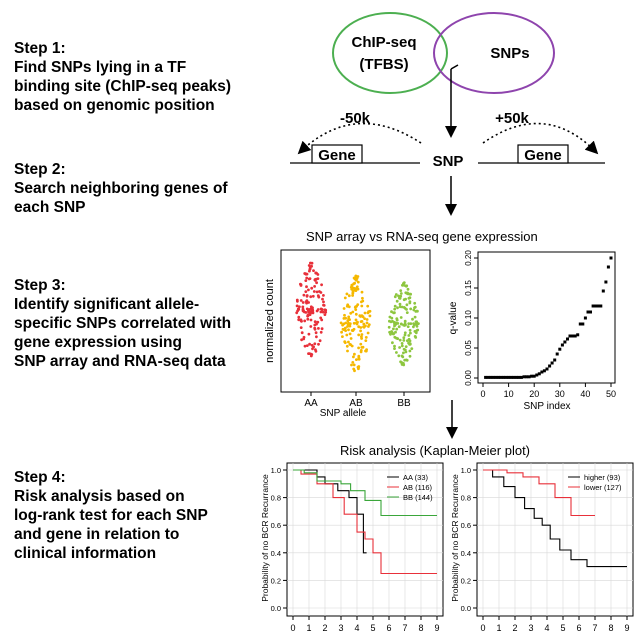 Image resolution: width=638 pixels, height=640 pixels. Describe the element at coordinates (555, 539) in the screenshot. I see `km-right-frame` at that location.